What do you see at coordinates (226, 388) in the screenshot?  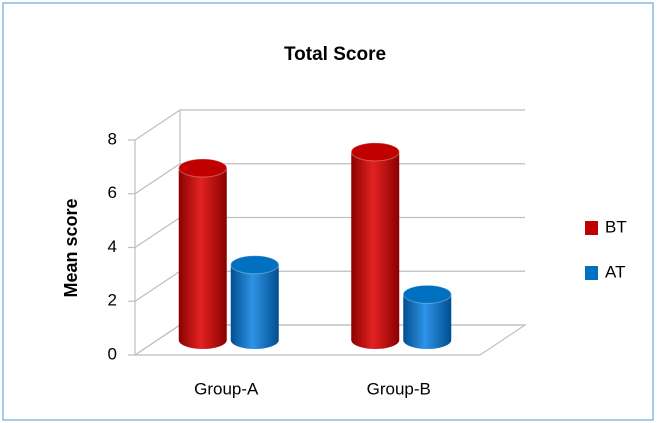 I see `x-tick-label: Group-A` at bounding box center [226, 388].